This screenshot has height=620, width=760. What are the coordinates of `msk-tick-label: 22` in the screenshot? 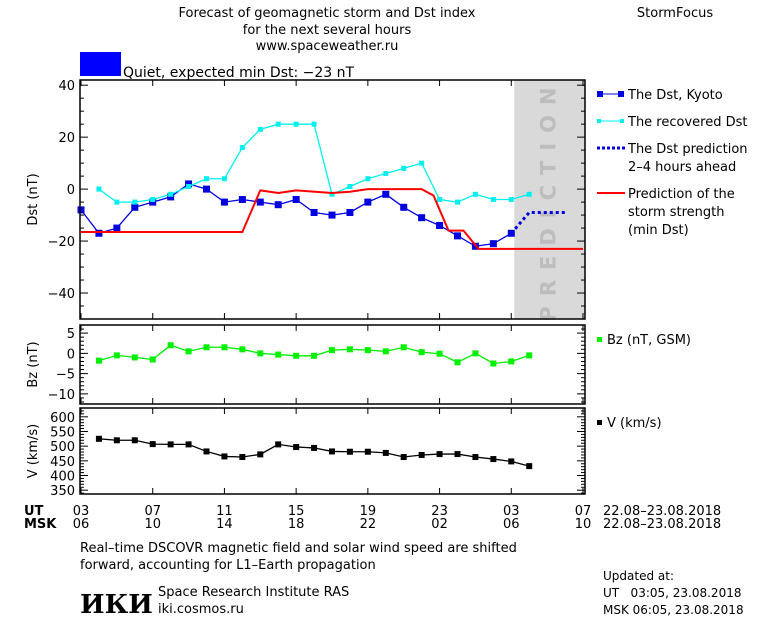 It's located at (368, 524).